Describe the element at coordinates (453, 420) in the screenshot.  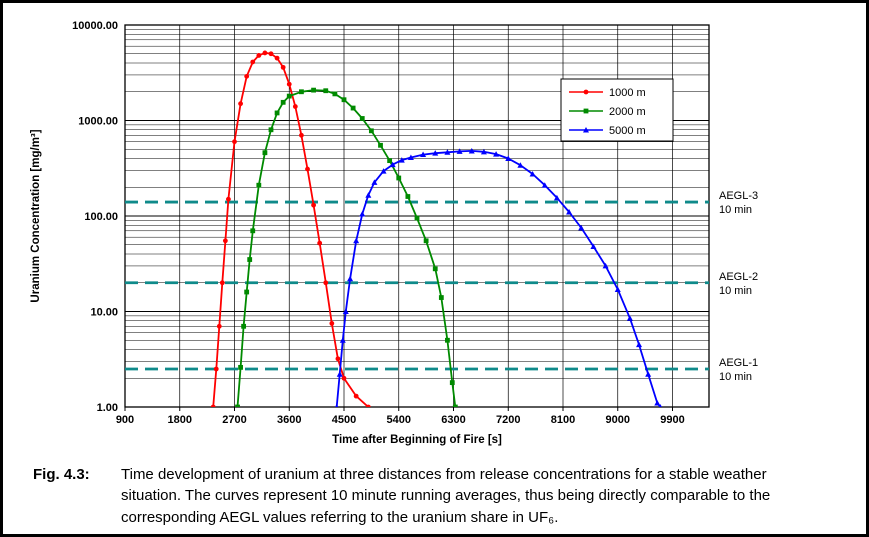
I see `x-tick-label: 6300` at that location.